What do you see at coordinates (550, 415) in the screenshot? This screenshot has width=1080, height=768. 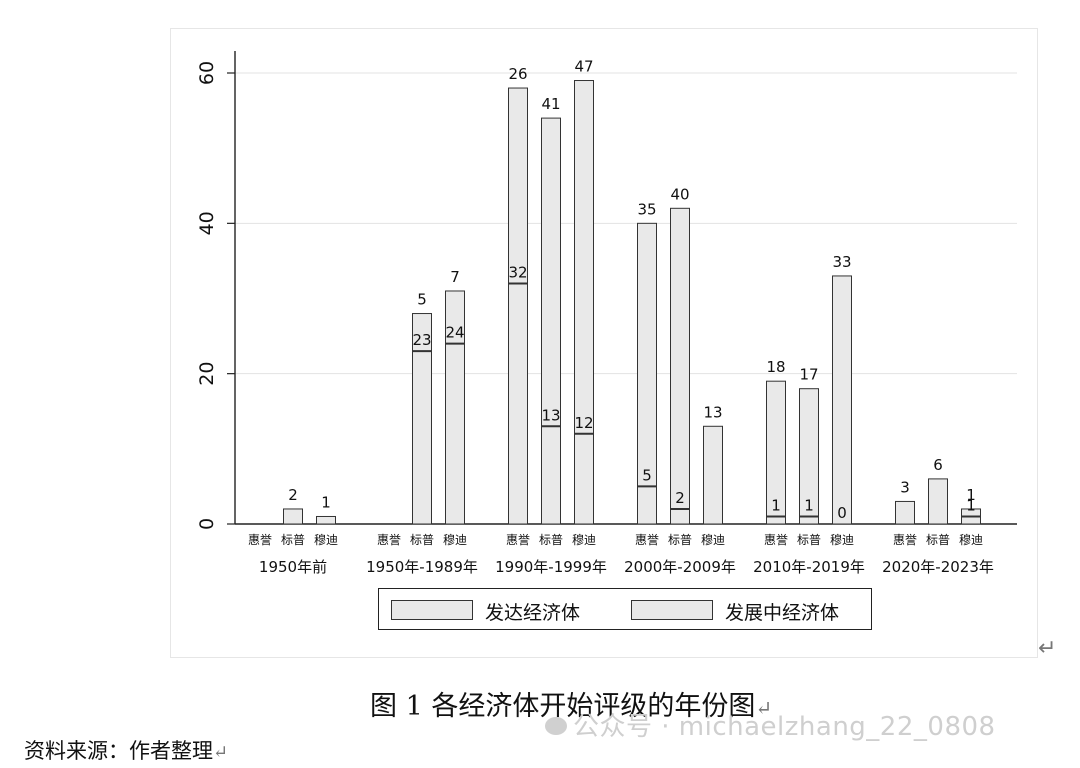 I see `data-label-developed-2-1: 13` at bounding box center [550, 415].